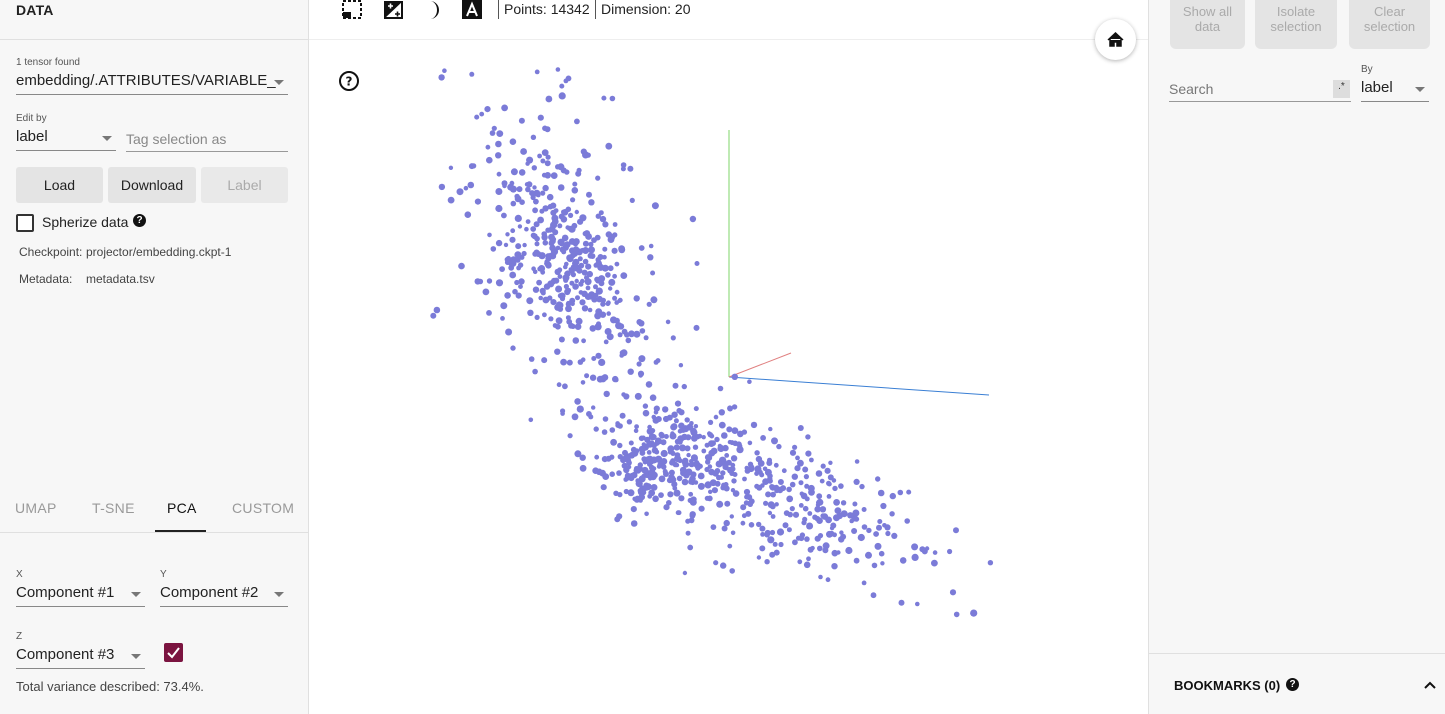  What do you see at coordinates (224, 595) in the screenshot?
I see `y-component-select: Component #2` at bounding box center [224, 595].